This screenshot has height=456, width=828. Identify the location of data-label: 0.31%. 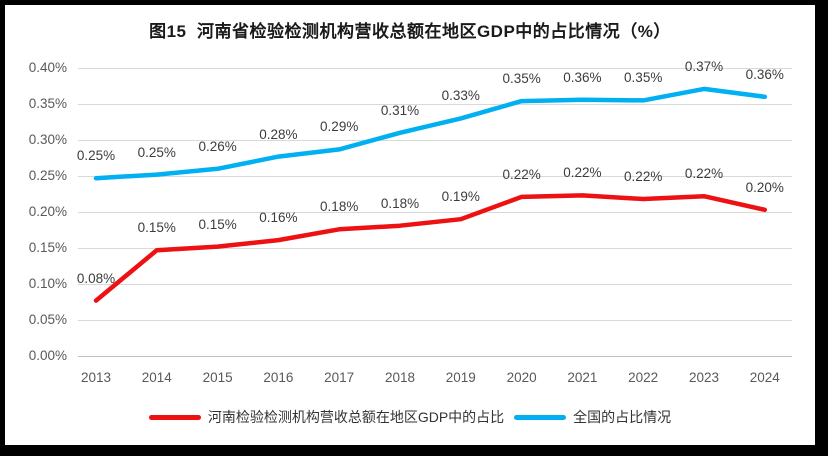
(400, 110).